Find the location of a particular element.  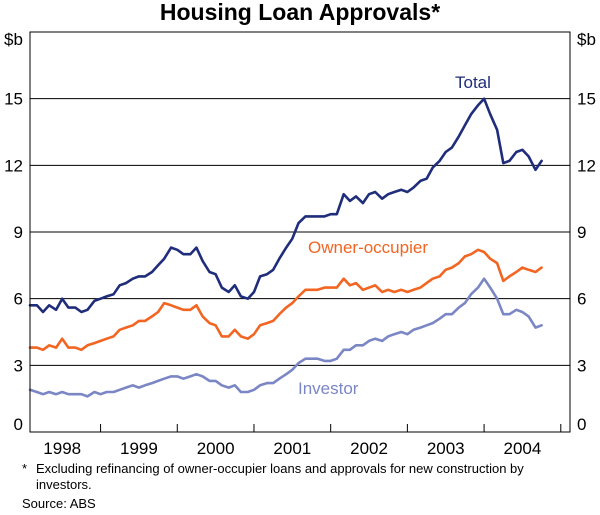

y-ticks-right: 0 3 6 9 12 15 is located at coordinates (586, 262).